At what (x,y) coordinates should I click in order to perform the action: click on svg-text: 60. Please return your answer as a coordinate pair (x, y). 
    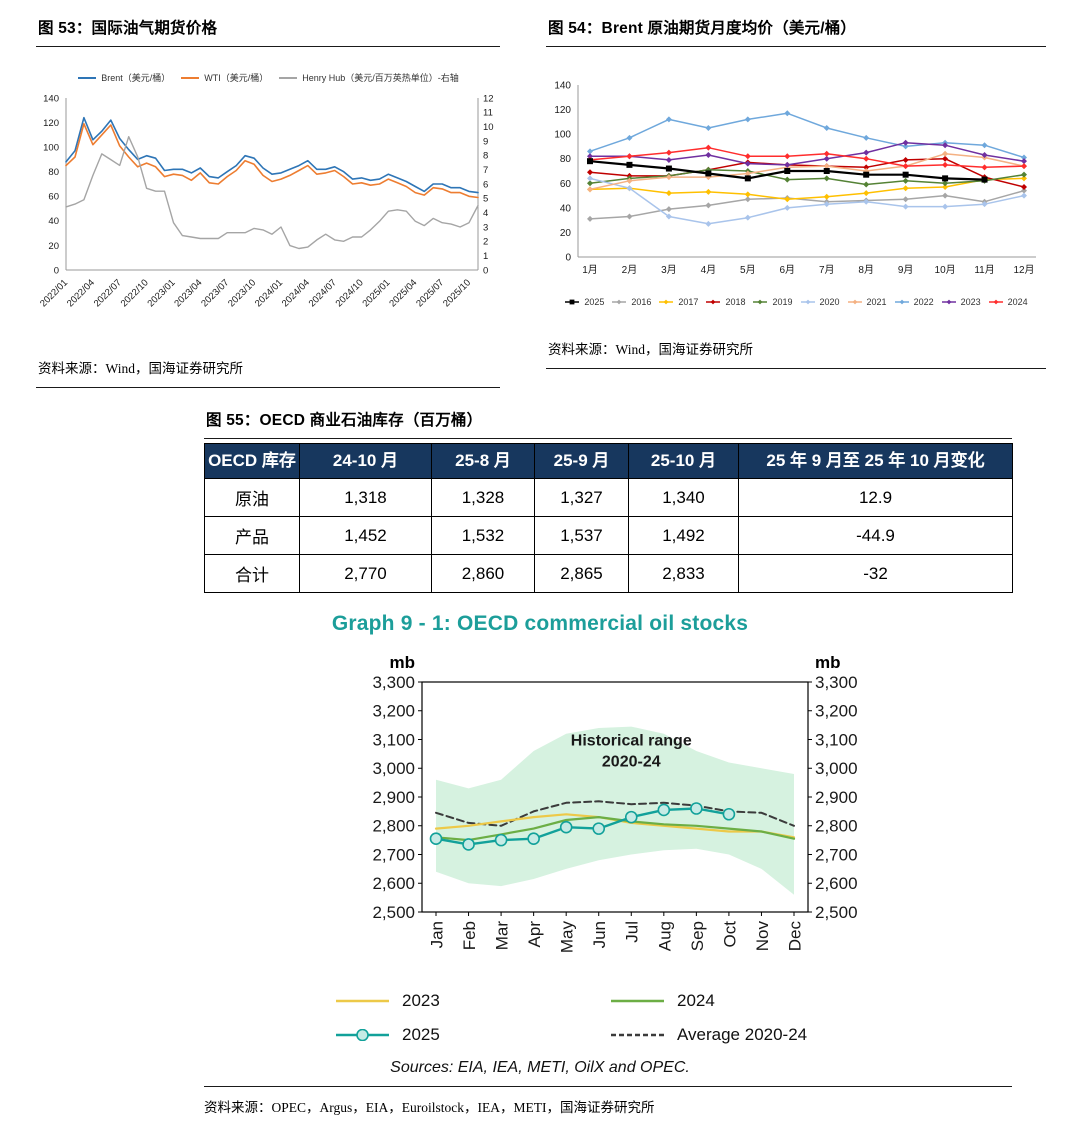
    Looking at the image, I should click on (53, 197).